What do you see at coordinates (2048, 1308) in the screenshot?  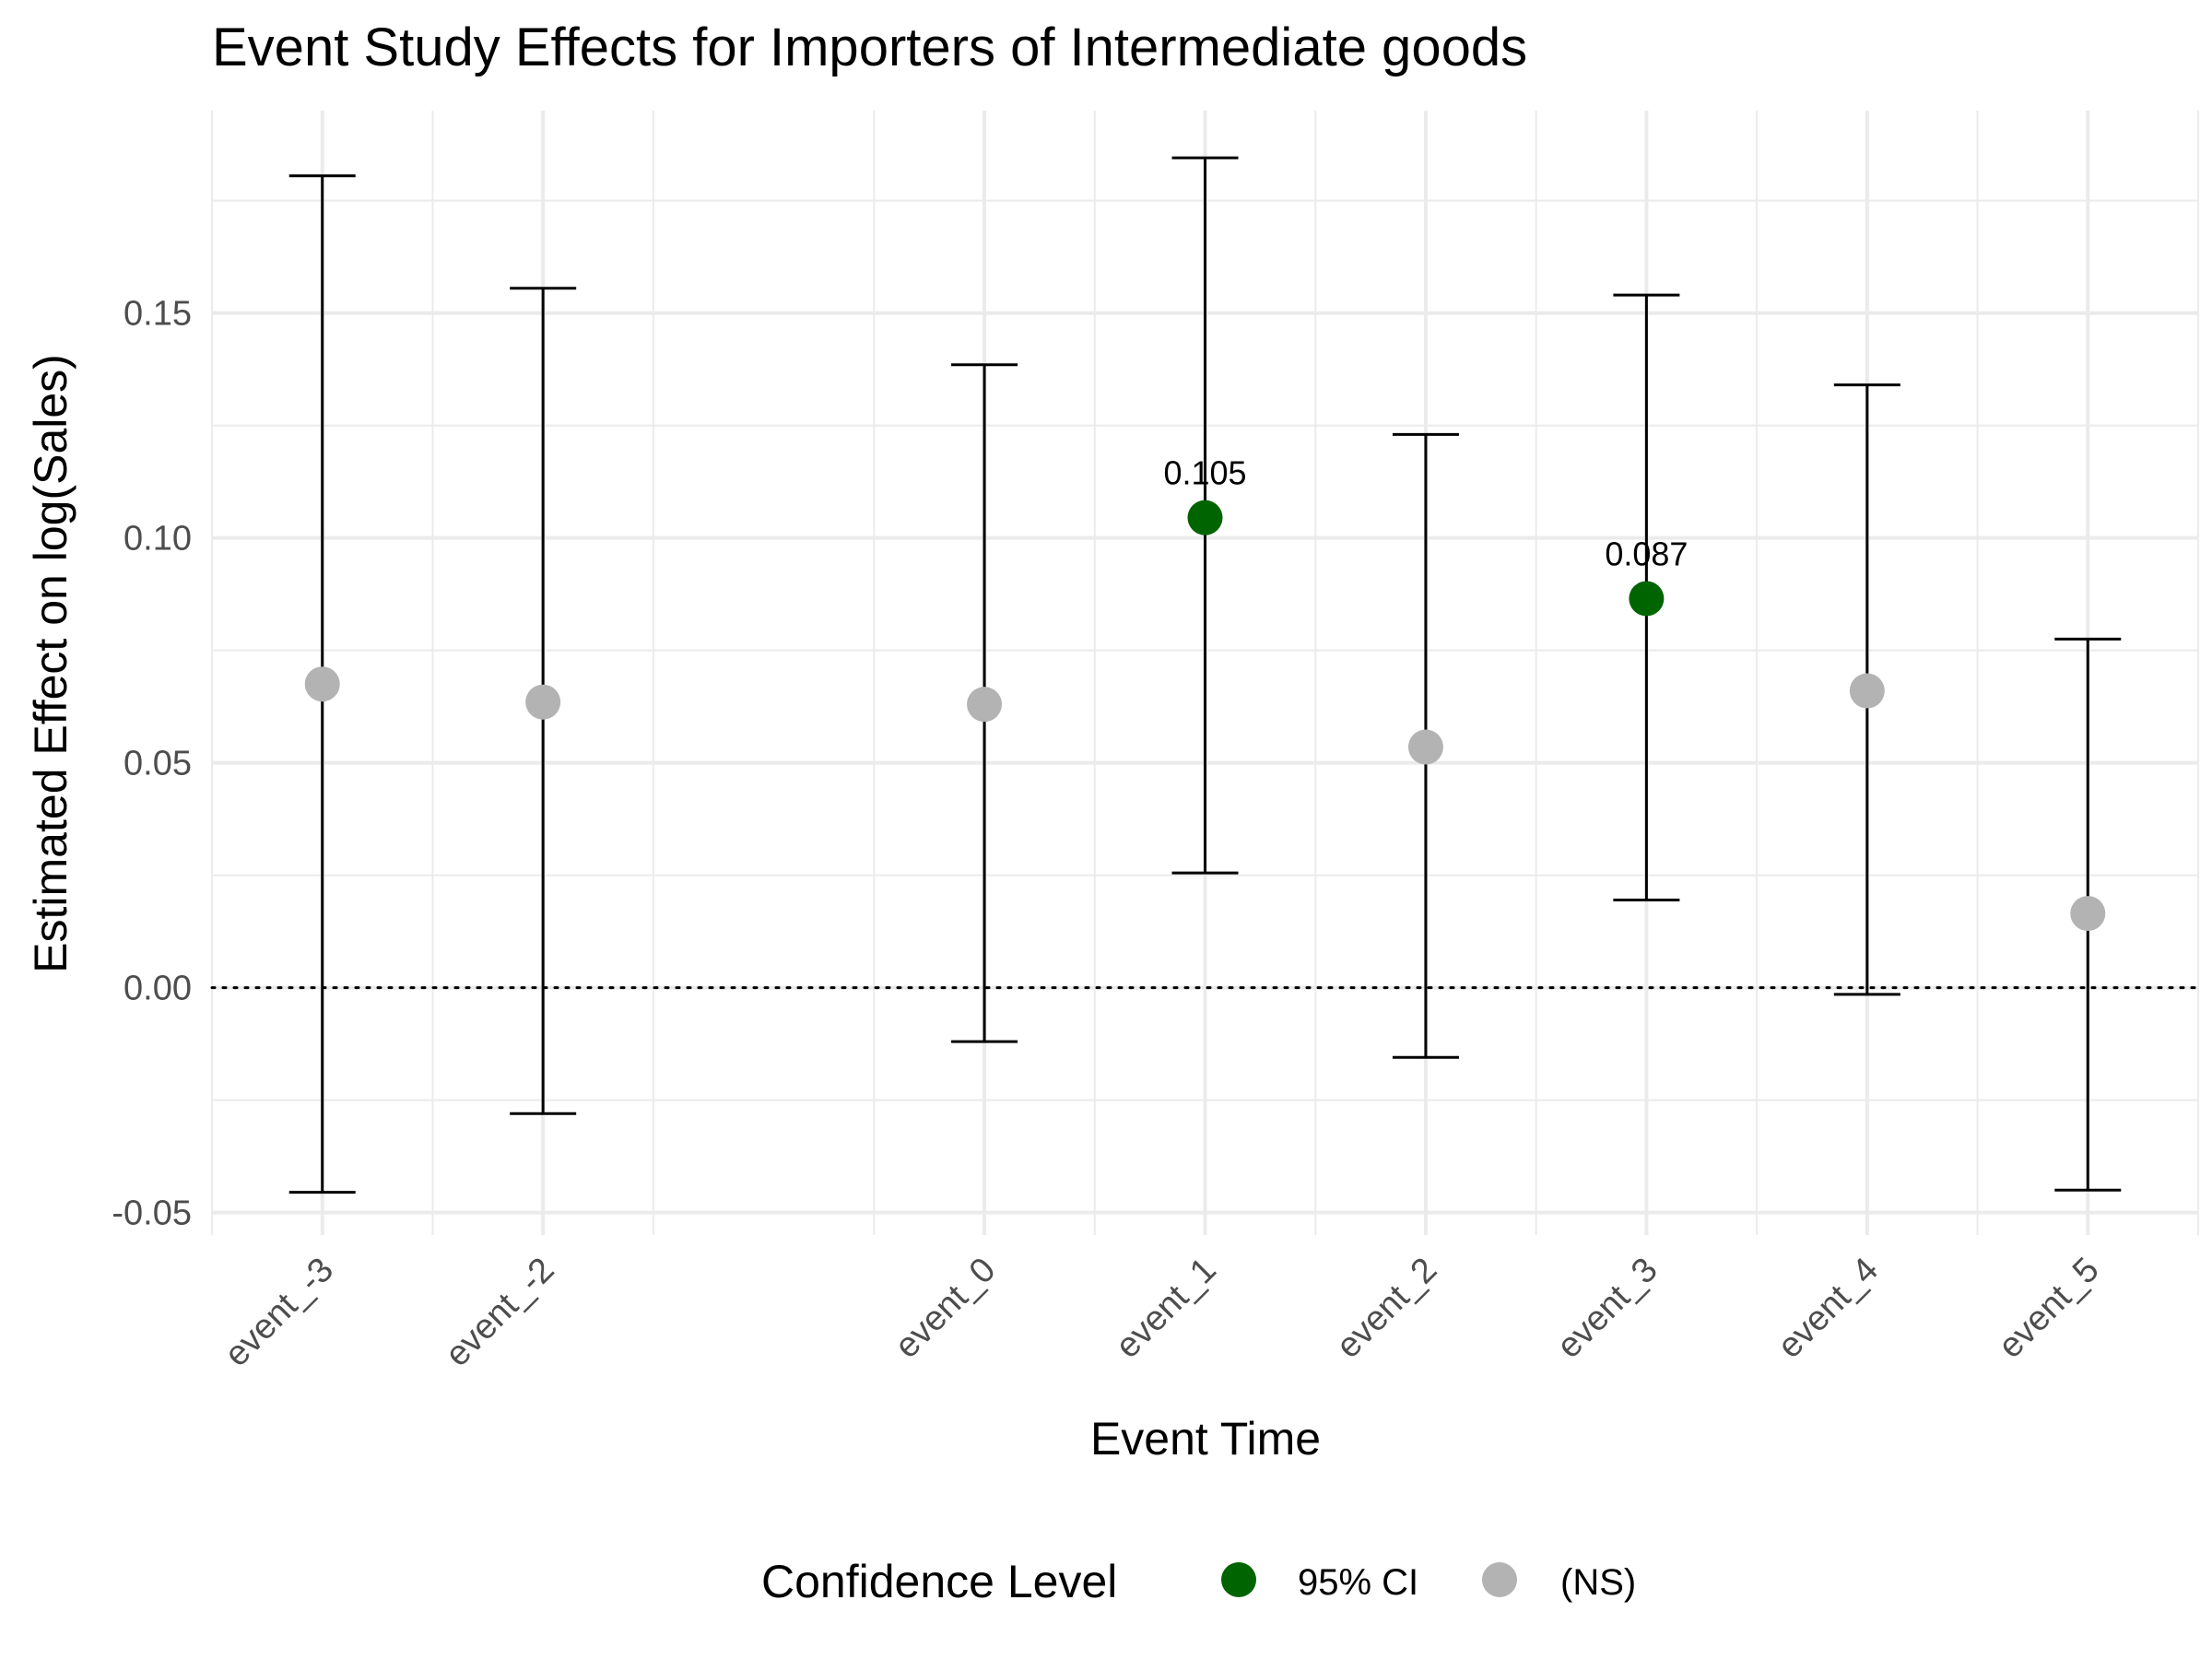 I see `x-tick-label: event_5` at bounding box center [2048, 1308].